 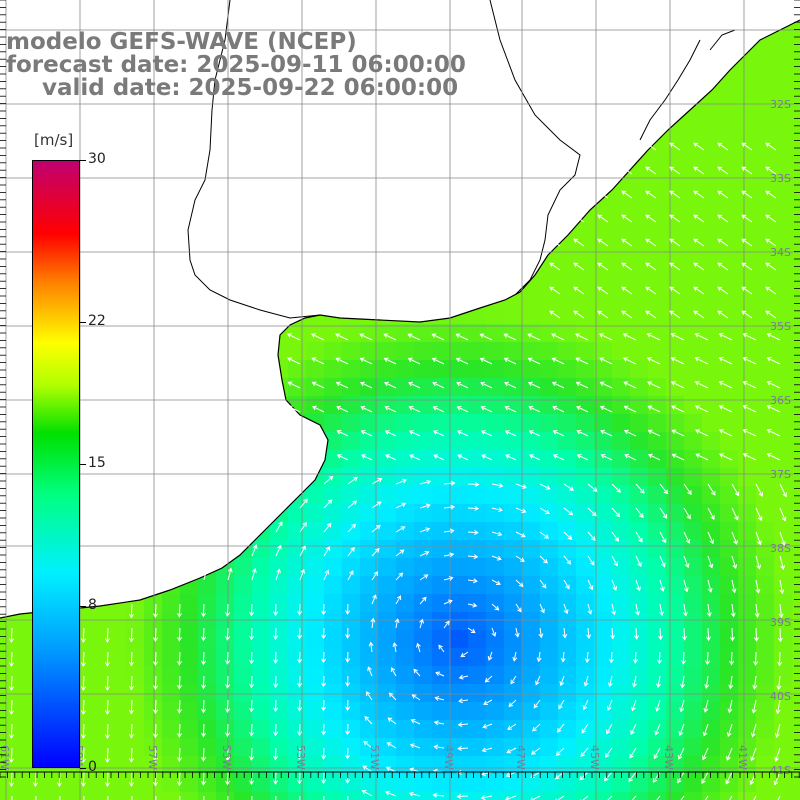 I want to click on colorbar-tick-label: 22, so click(x=97, y=321).